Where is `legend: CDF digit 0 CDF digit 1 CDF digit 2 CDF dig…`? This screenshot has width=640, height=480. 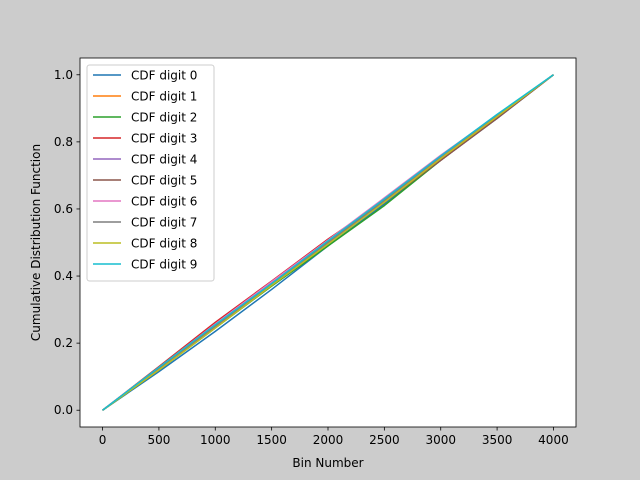
legend: CDF digit 0 CDF digit 1 CDF digit 2 CDF dig… is located at coordinates (150, 173).